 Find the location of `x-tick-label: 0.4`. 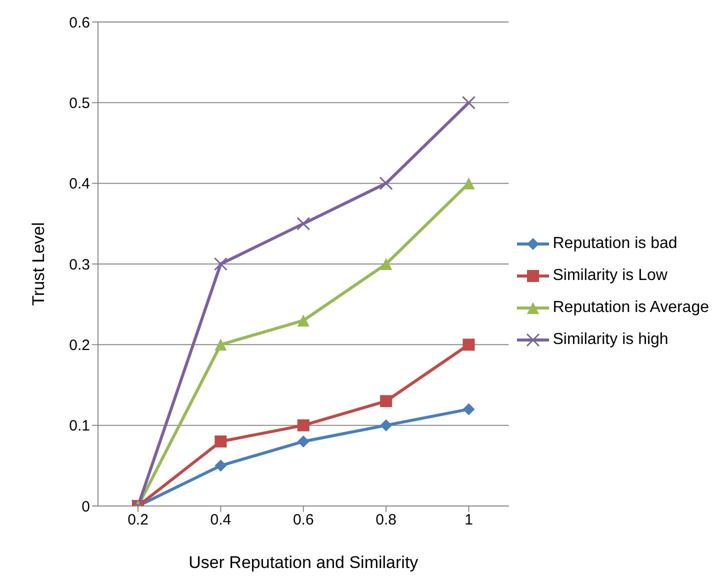

x-tick-label: 0.4 is located at coordinates (221, 520).